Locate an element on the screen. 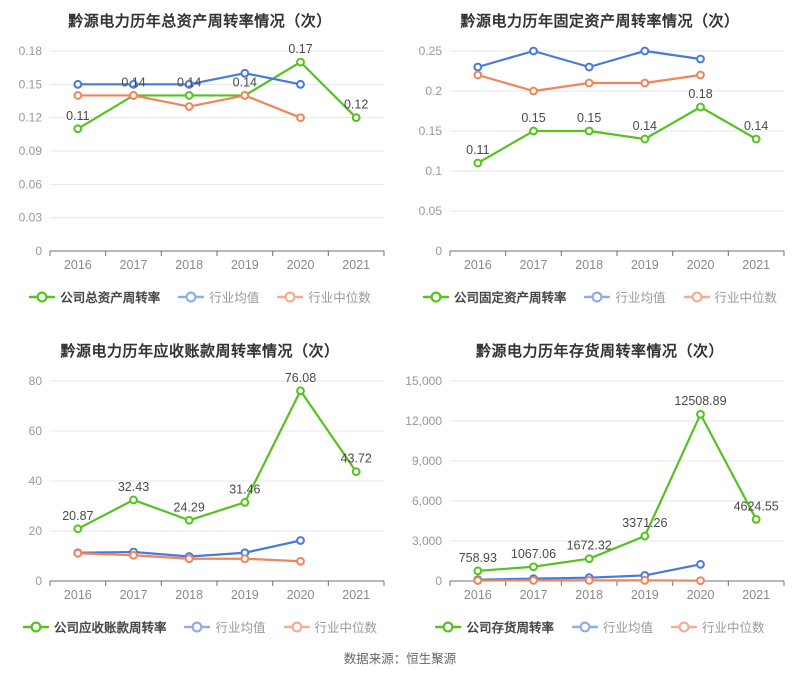 Image resolution: width=800 pixels, height=689 pixels. legend-item-company: 公司总资产周转率 is located at coordinates (94, 296).